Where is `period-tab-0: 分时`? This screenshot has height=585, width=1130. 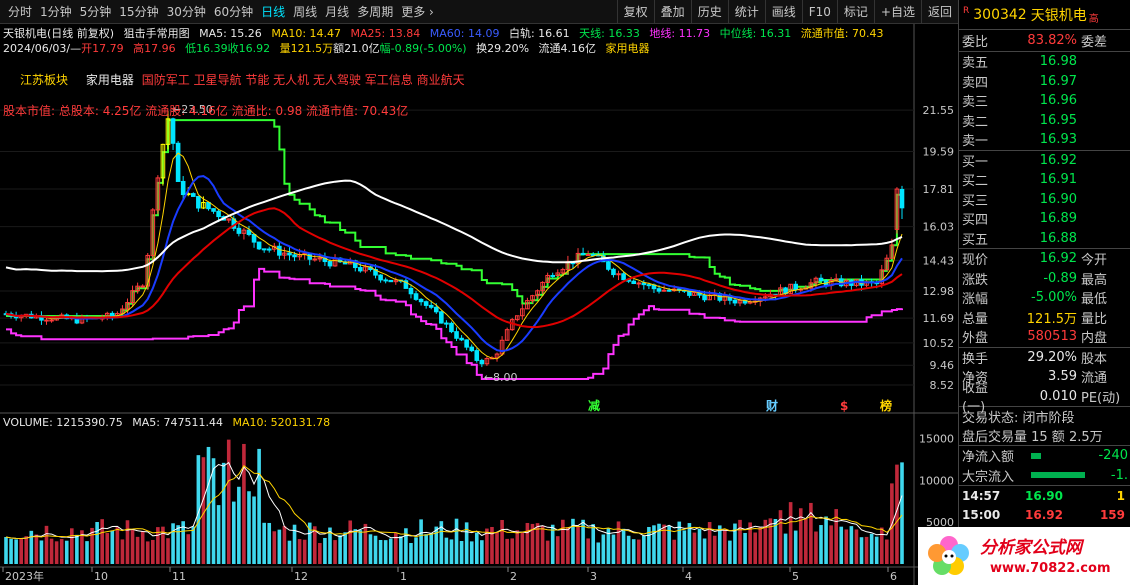 period-tab-0: 分时 is located at coordinates (20, 12).